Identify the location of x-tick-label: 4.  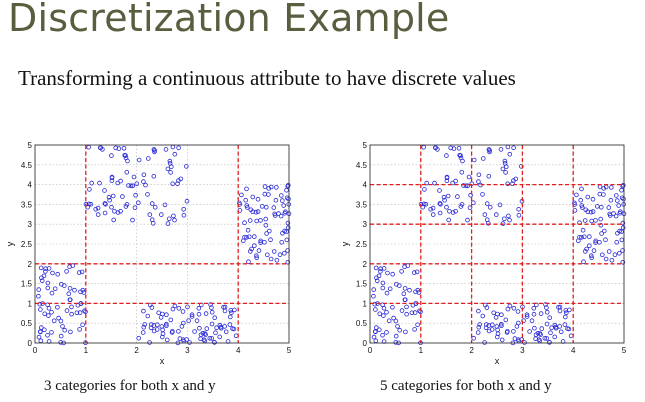
(238, 350).